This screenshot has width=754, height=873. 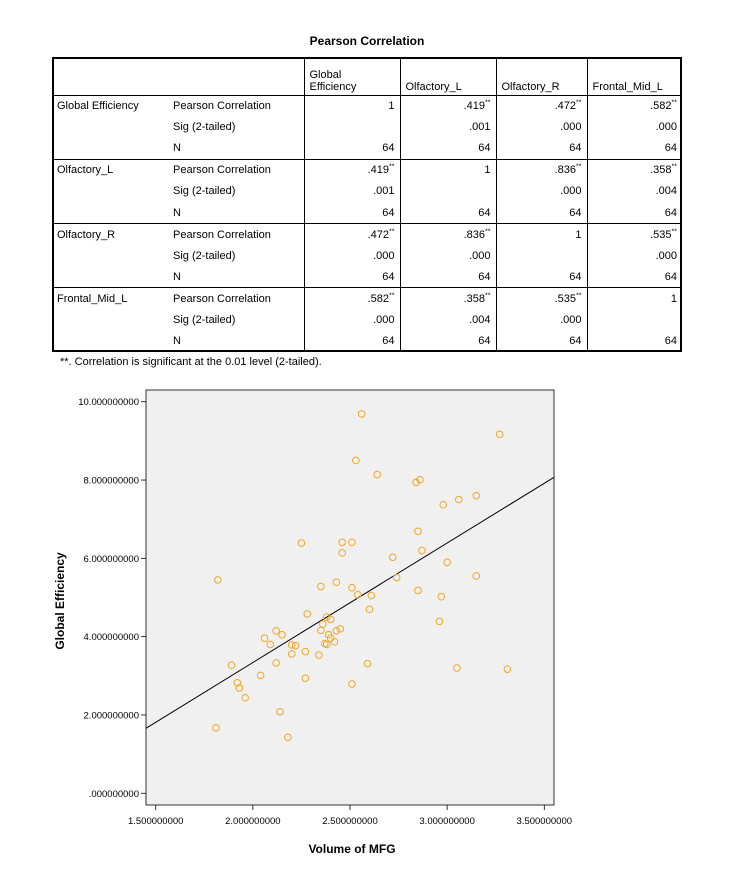 I want to click on cell-value: .001, so click(x=480, y=127).